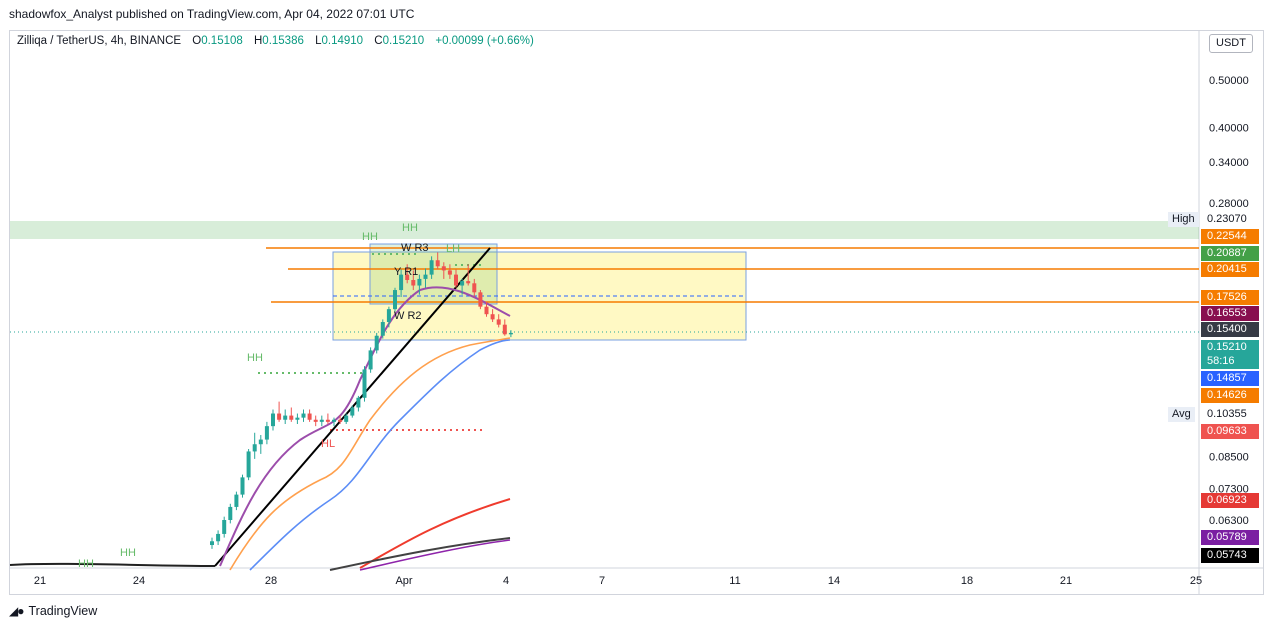  Describe the element at coordinates (834, 581) in the screenshot. I see `x-tick-label: 14` at that location.